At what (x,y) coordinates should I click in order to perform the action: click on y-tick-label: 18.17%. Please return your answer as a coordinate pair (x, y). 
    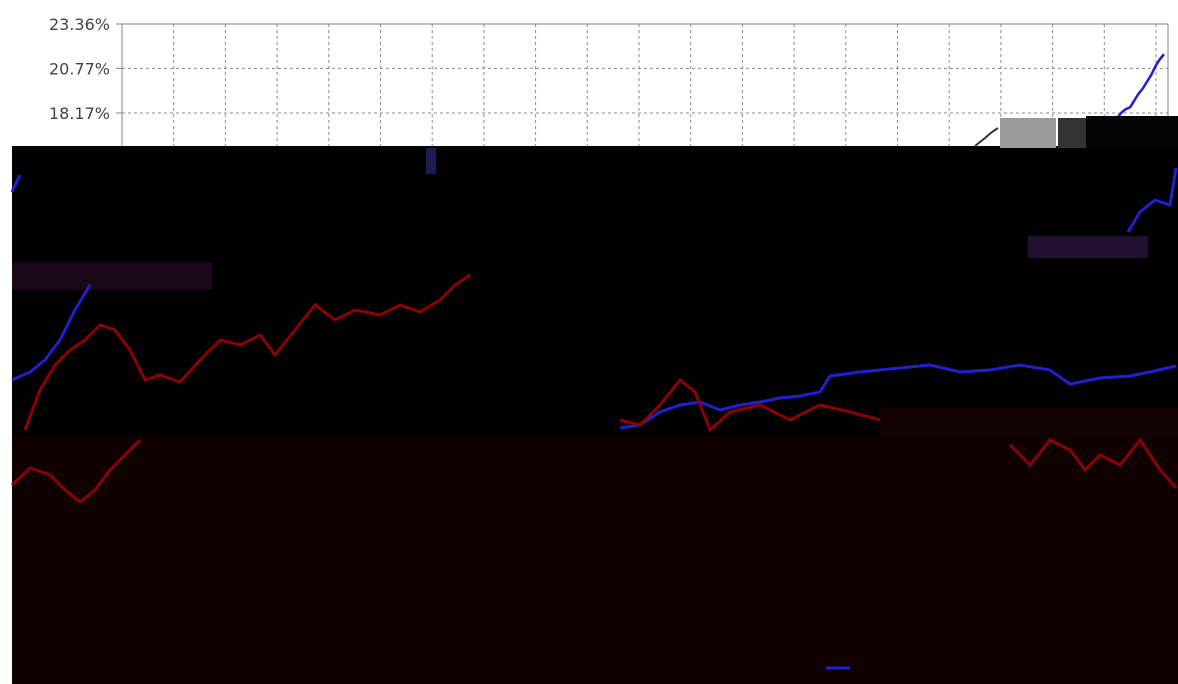
    Looking at the image, I should click on (79, 113).